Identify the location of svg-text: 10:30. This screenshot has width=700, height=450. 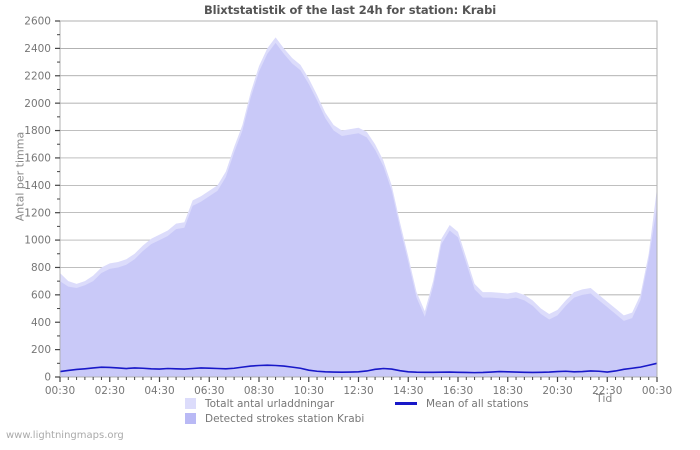
(309, 391).